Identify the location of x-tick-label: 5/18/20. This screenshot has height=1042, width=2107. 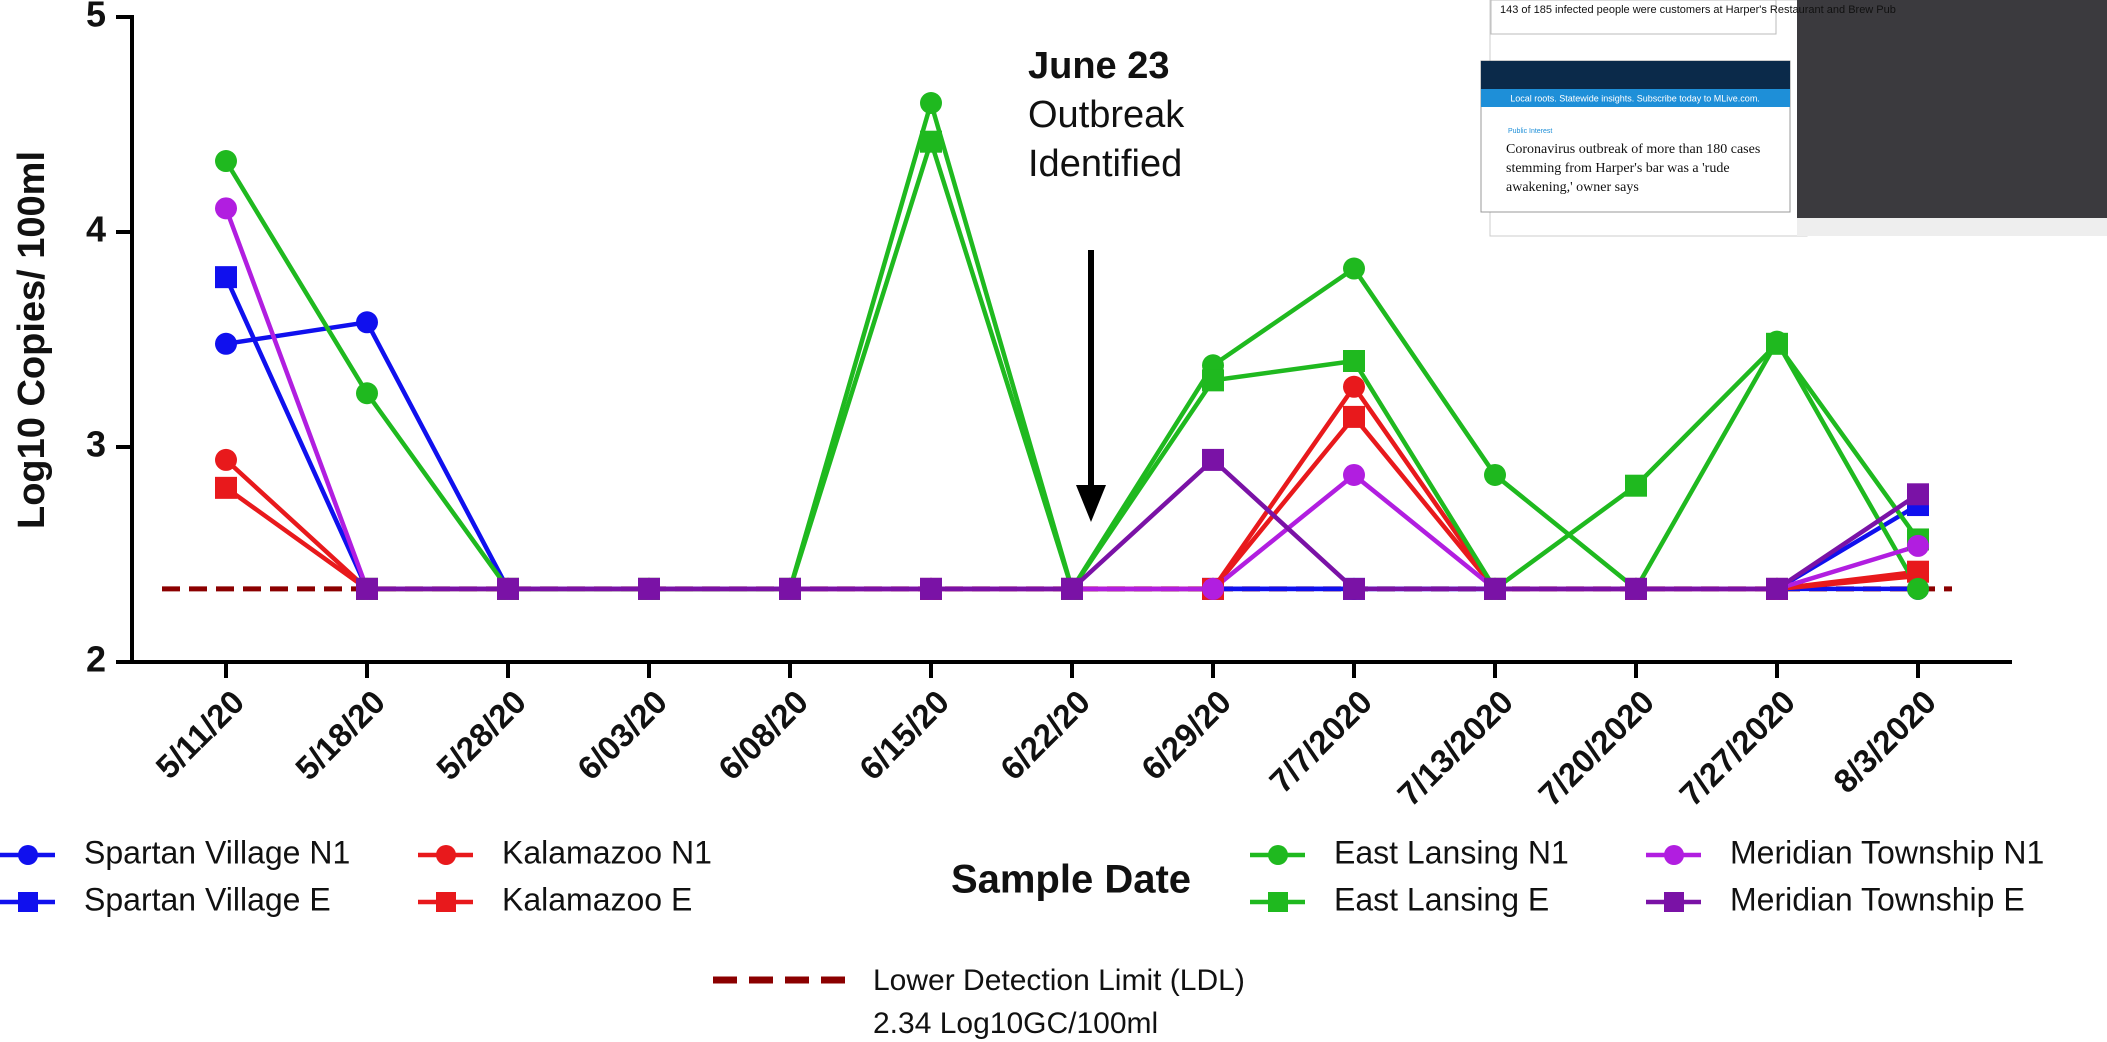
(340, 735).